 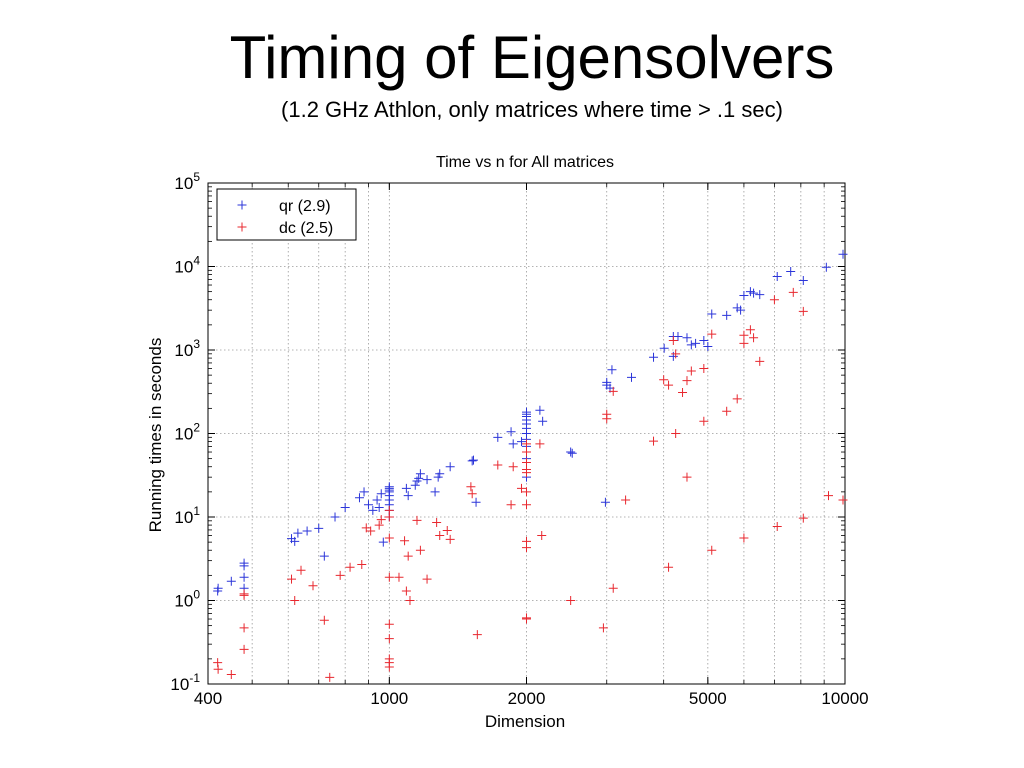 What do you see at coordinates (525, 721) in the screenshot?
I see `x-axis-label: Dimension` at bounding box center [525, 721].